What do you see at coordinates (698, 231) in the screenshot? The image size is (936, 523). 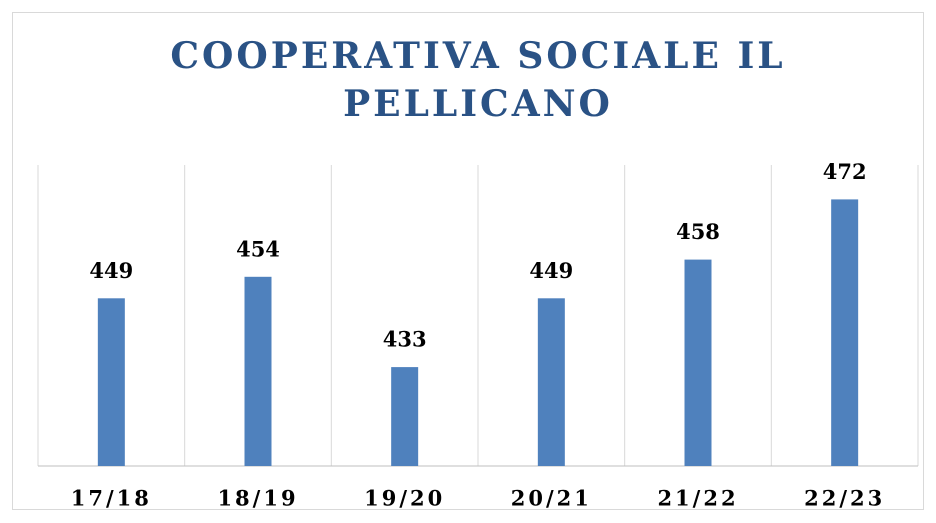 I see `data-label: 458` at bounding box center [698, 231].